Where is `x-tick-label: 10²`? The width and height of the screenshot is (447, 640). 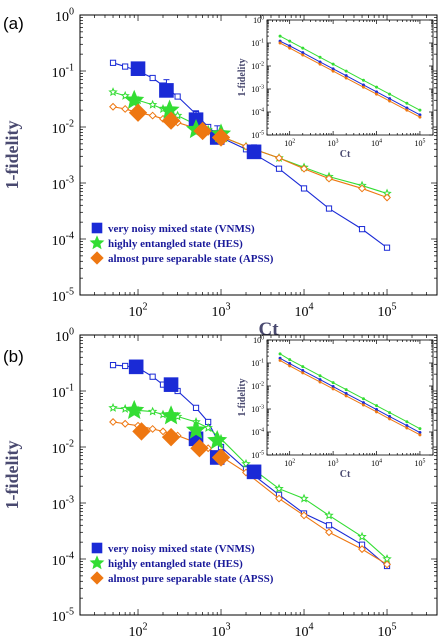
x-tick-label: 10² is located at coordinates (137, 631).